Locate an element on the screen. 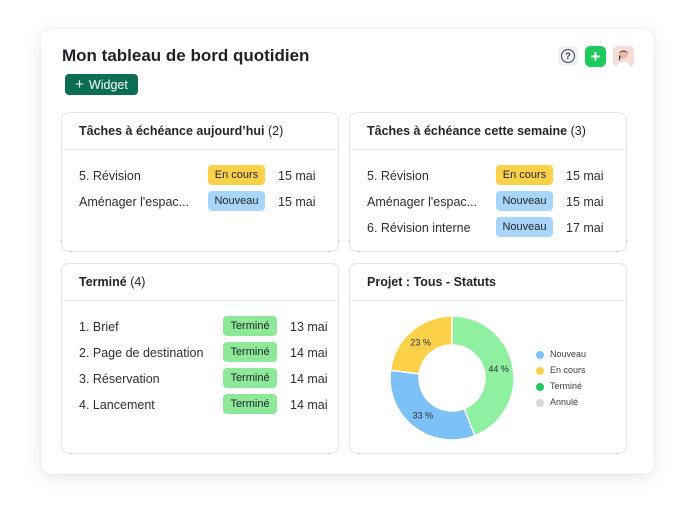  donut-slice-encours is located at coordinates (421, 345).